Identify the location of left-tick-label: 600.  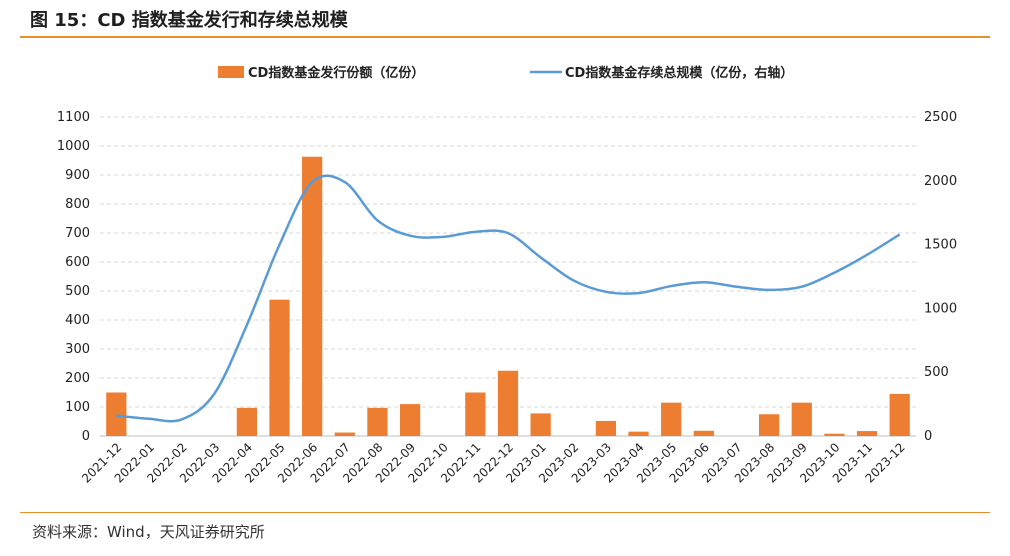
(77, 262).